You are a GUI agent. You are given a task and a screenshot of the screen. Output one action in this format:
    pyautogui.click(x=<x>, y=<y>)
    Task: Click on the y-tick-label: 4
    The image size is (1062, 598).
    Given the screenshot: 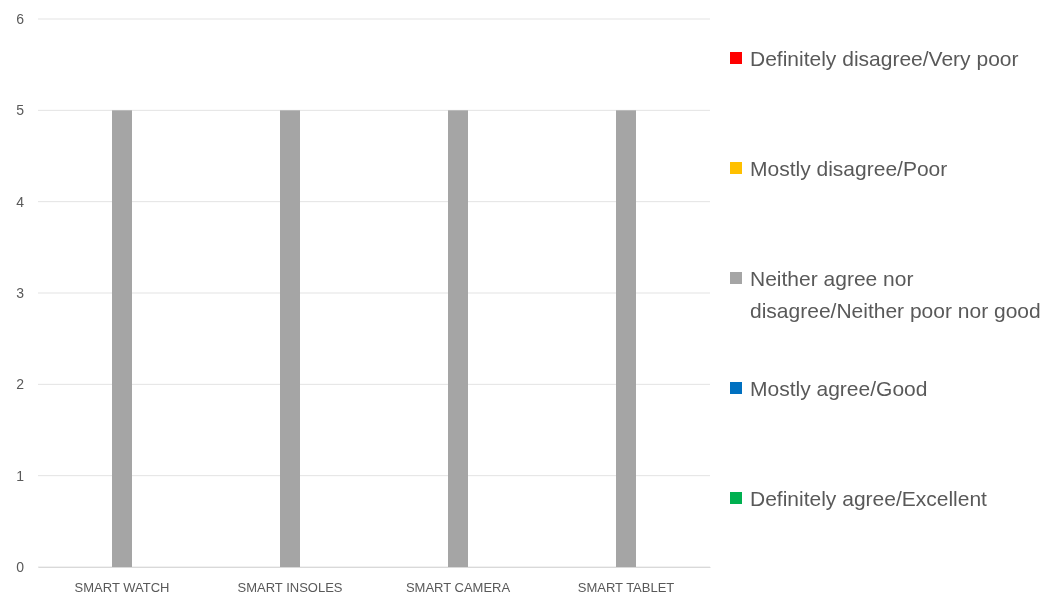 What is the action you would take?
    pyautogui.click(x=20, y=201)
    